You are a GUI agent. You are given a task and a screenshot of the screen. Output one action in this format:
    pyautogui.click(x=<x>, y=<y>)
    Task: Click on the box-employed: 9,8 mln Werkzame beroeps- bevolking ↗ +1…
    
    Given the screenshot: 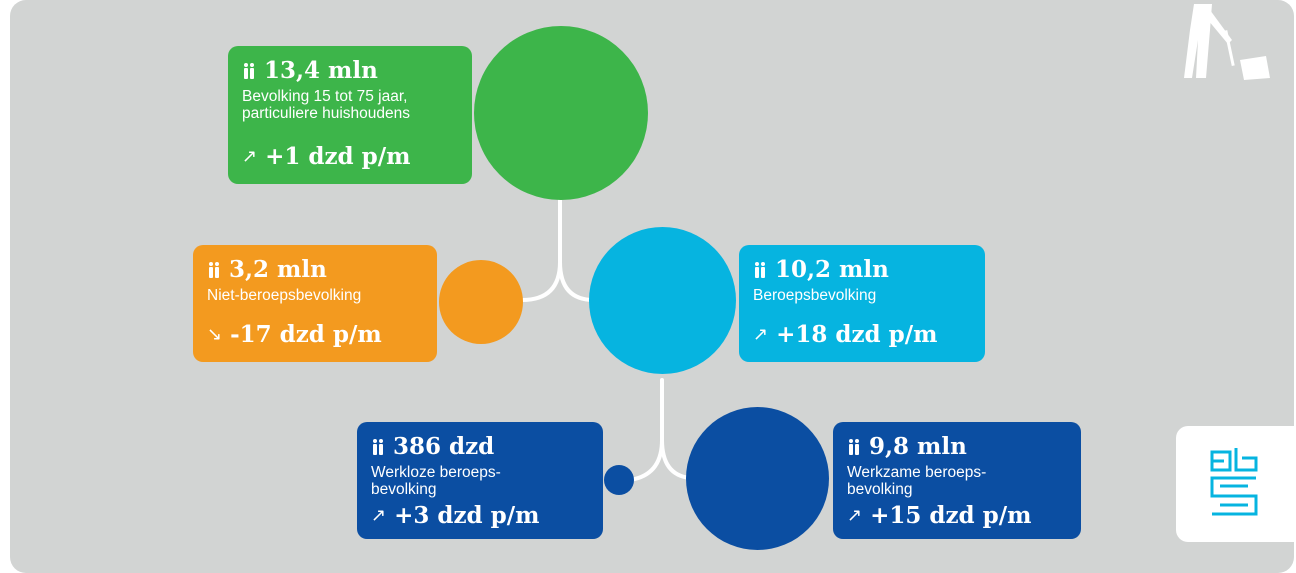 What is the action you would take?
    pyautogui.click(x=957, y=480)
    